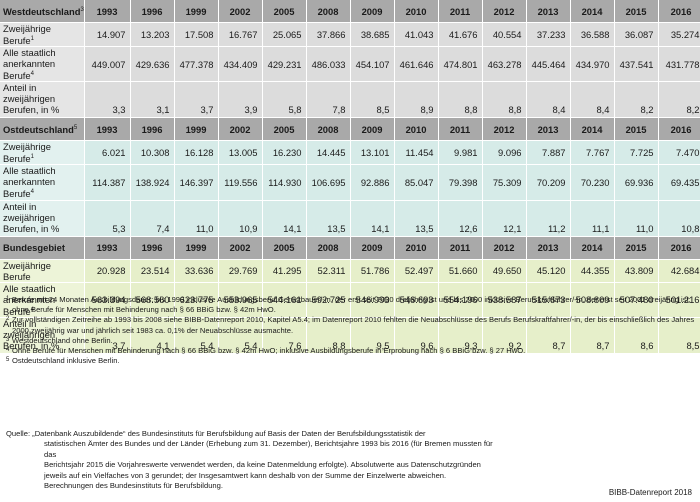  What do you see at coordinates (196, 271) in the screenshot?
I see `value-cell: 33.636` at bounding box center [196, 271].